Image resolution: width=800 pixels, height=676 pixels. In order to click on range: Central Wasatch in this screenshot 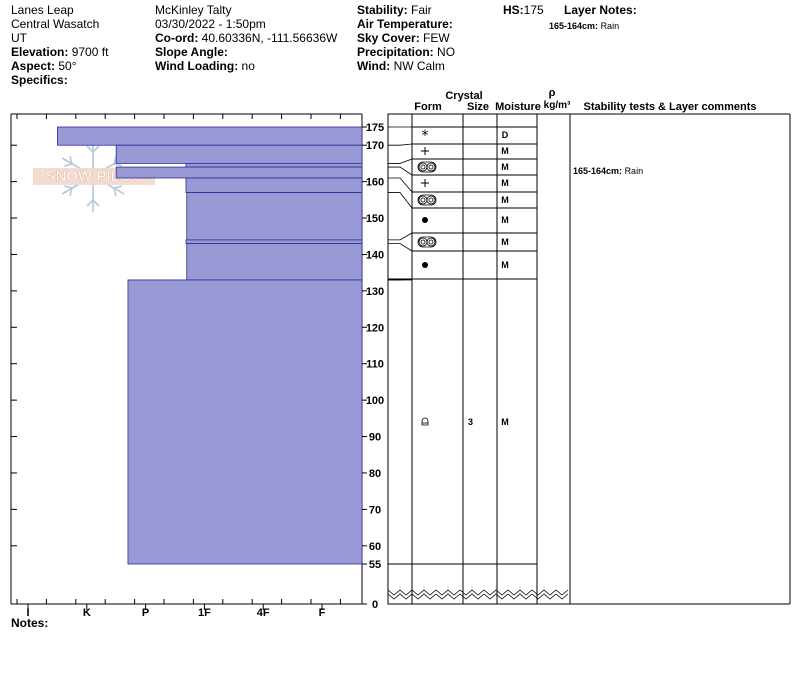, I will do `click(55, 24)`.